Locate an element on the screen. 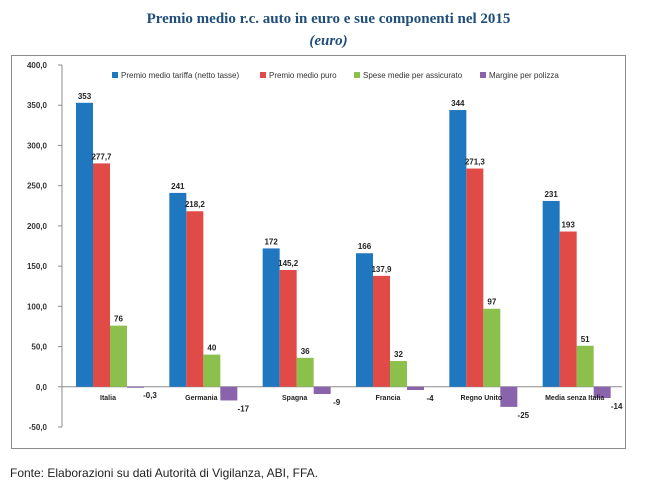 Image resolution: width=657 pixels, height=491 pixels. data-label: 172 is located at coordinates (271, 241).